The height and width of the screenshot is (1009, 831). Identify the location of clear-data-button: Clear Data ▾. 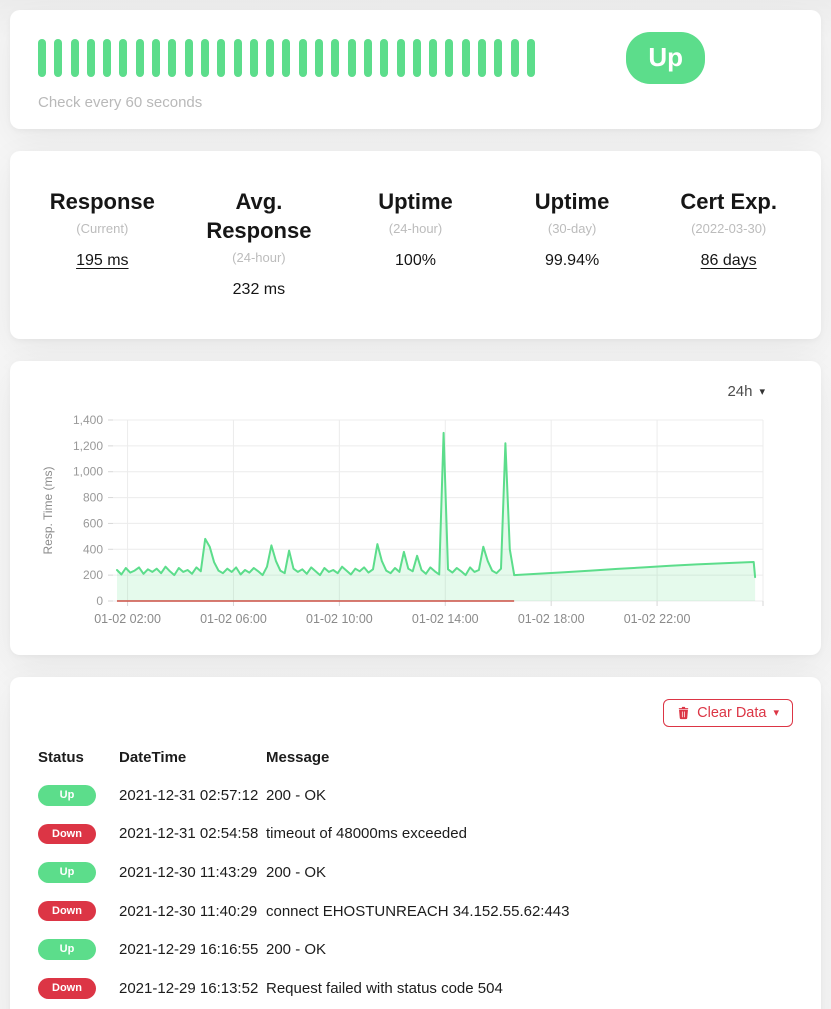
(728, 712).